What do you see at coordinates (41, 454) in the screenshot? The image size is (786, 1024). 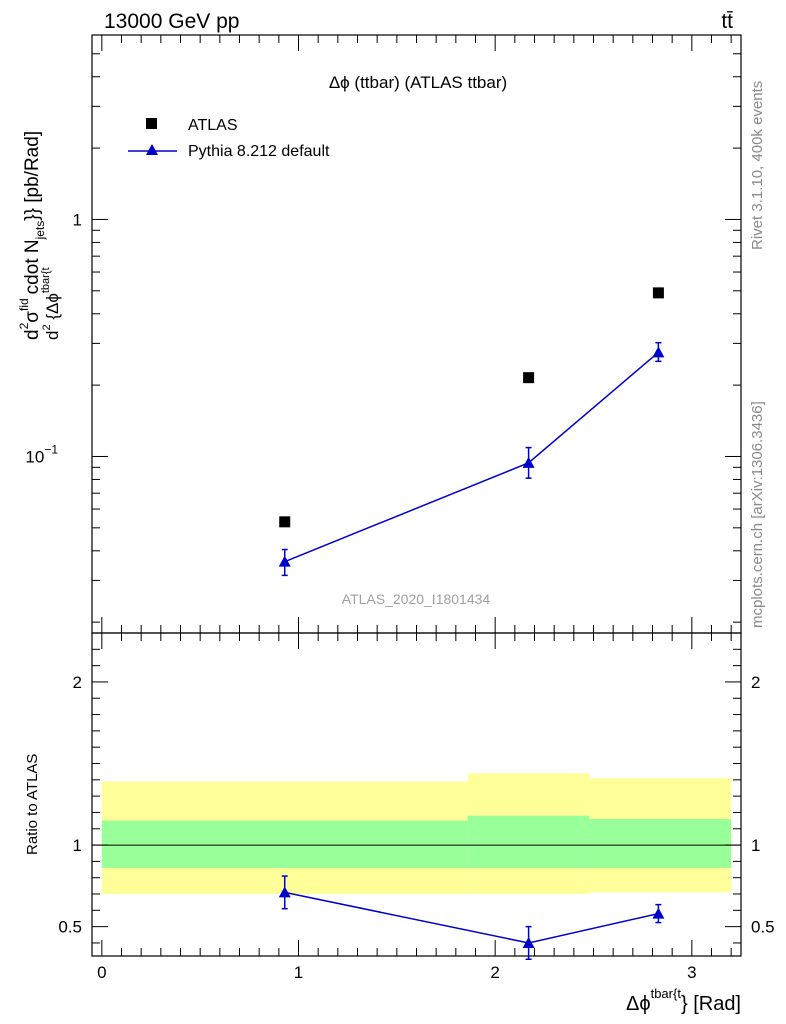 I see `y-tick-label: 10−1` at bounding box center [41, 454].